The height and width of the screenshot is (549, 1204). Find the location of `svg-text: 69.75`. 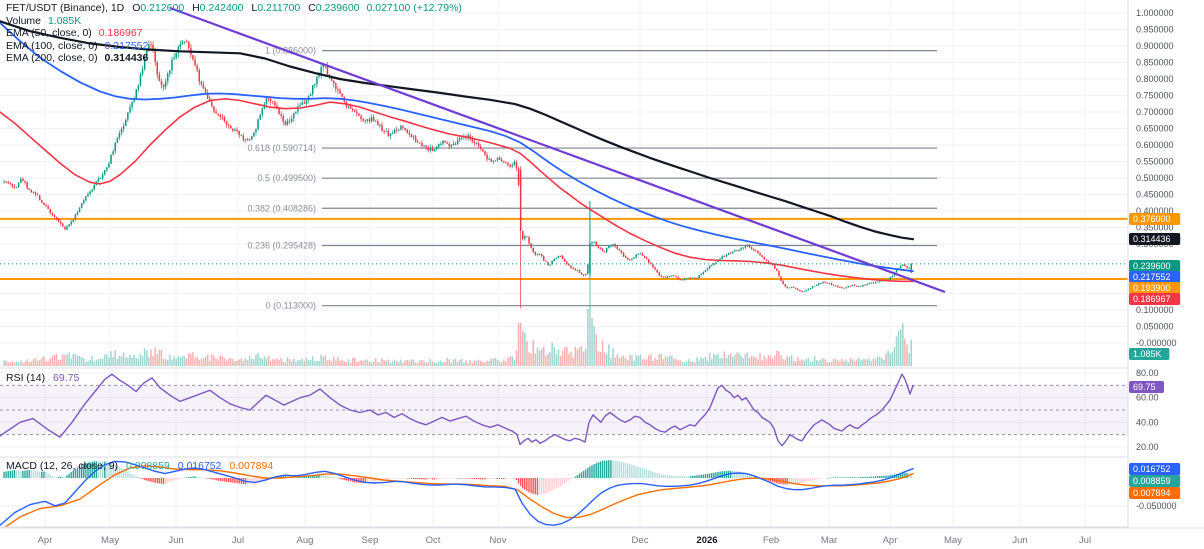

svg-text: 69.75 is located at coordinates (1144, 387).